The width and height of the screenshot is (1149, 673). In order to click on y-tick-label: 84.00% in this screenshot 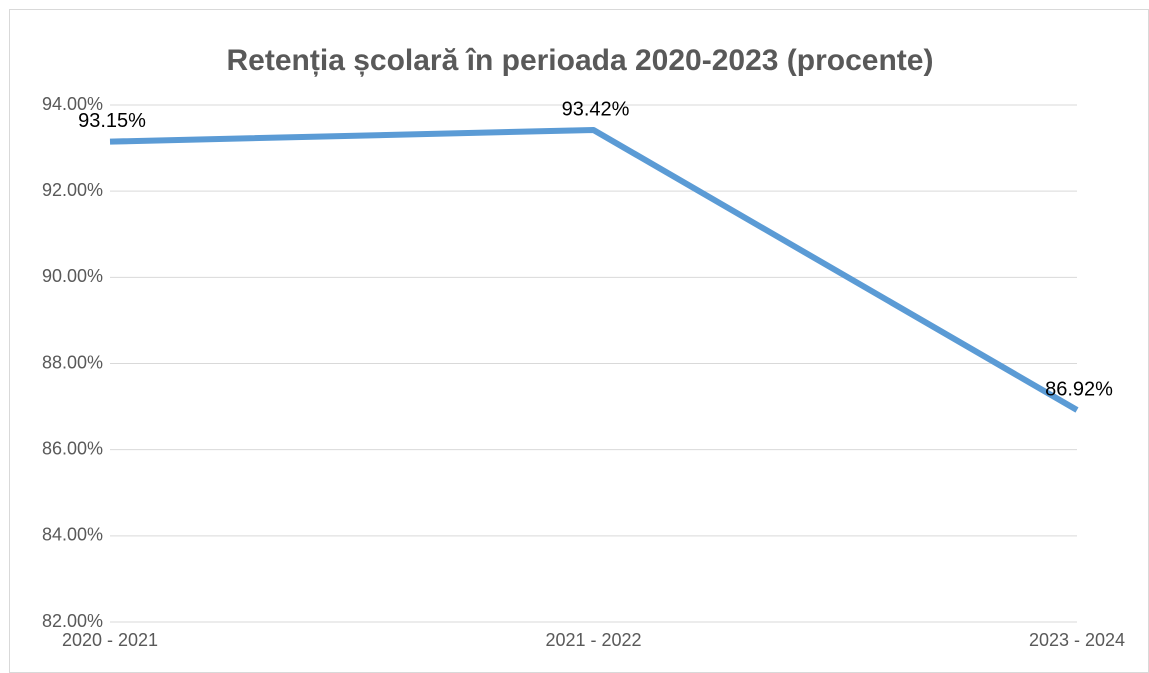, I will do `click(72, 535)`.